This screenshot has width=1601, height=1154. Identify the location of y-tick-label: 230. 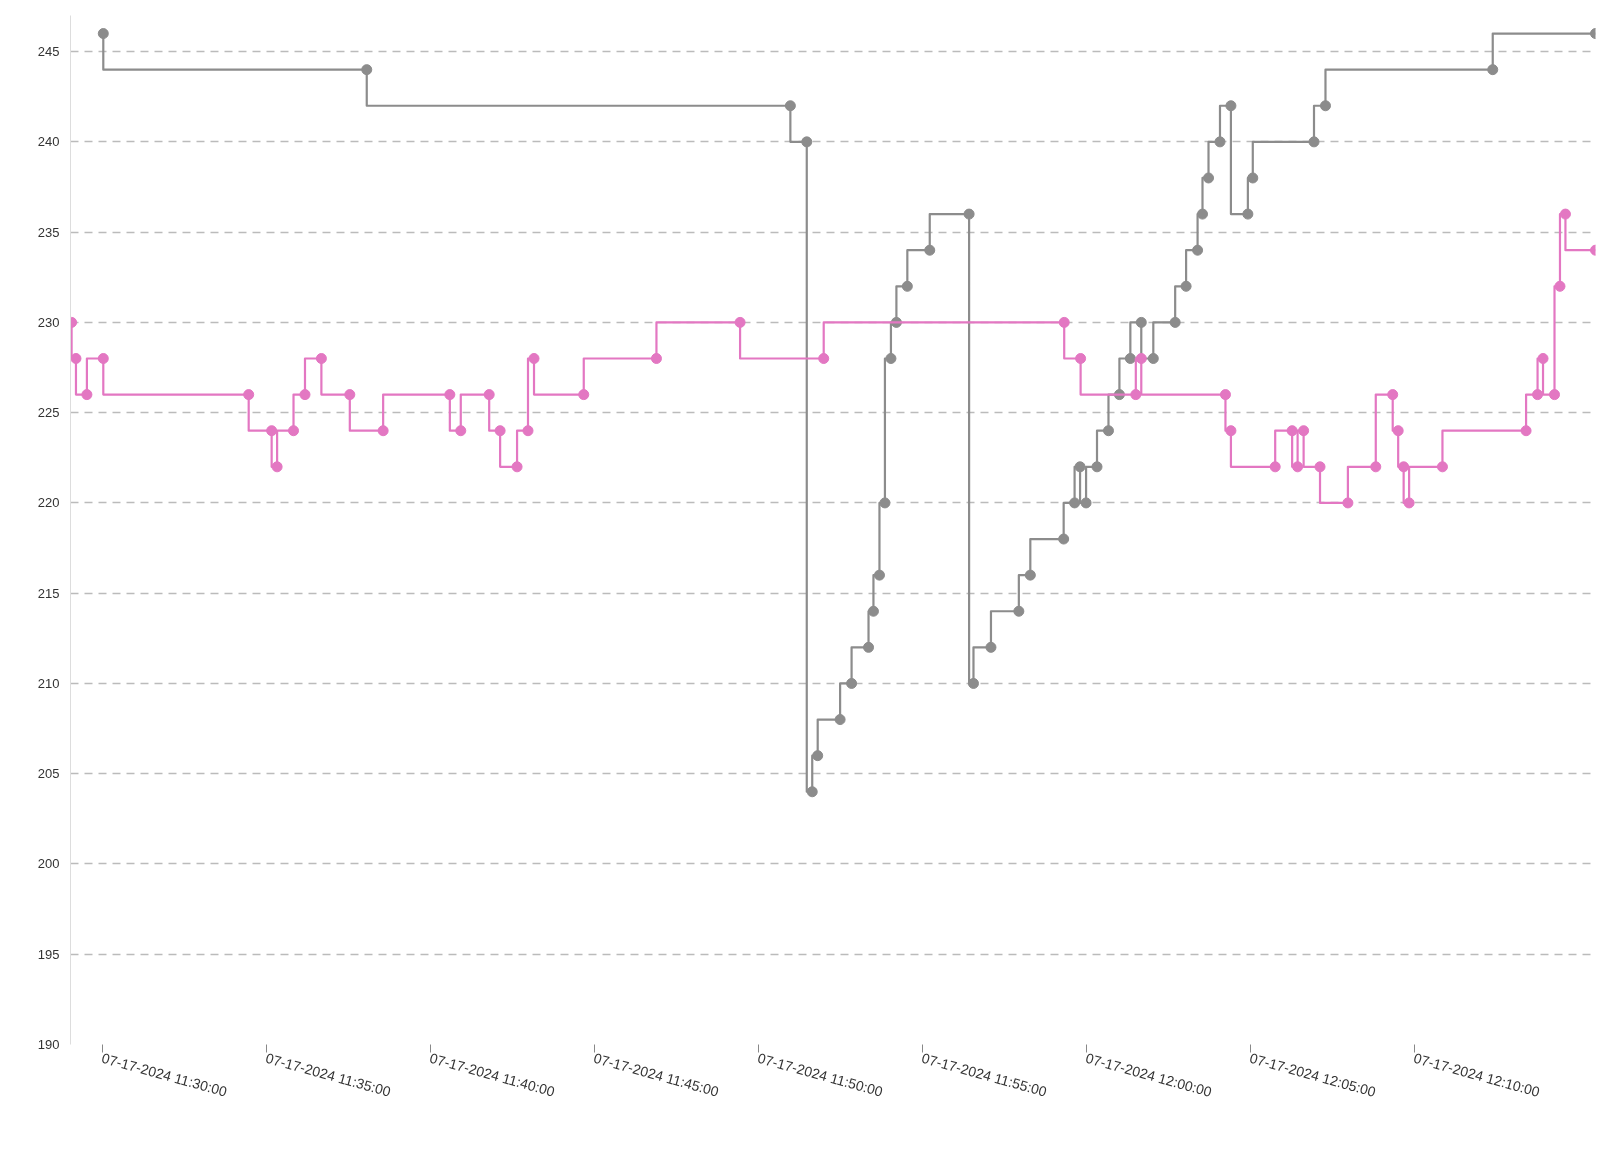
(48, 322).